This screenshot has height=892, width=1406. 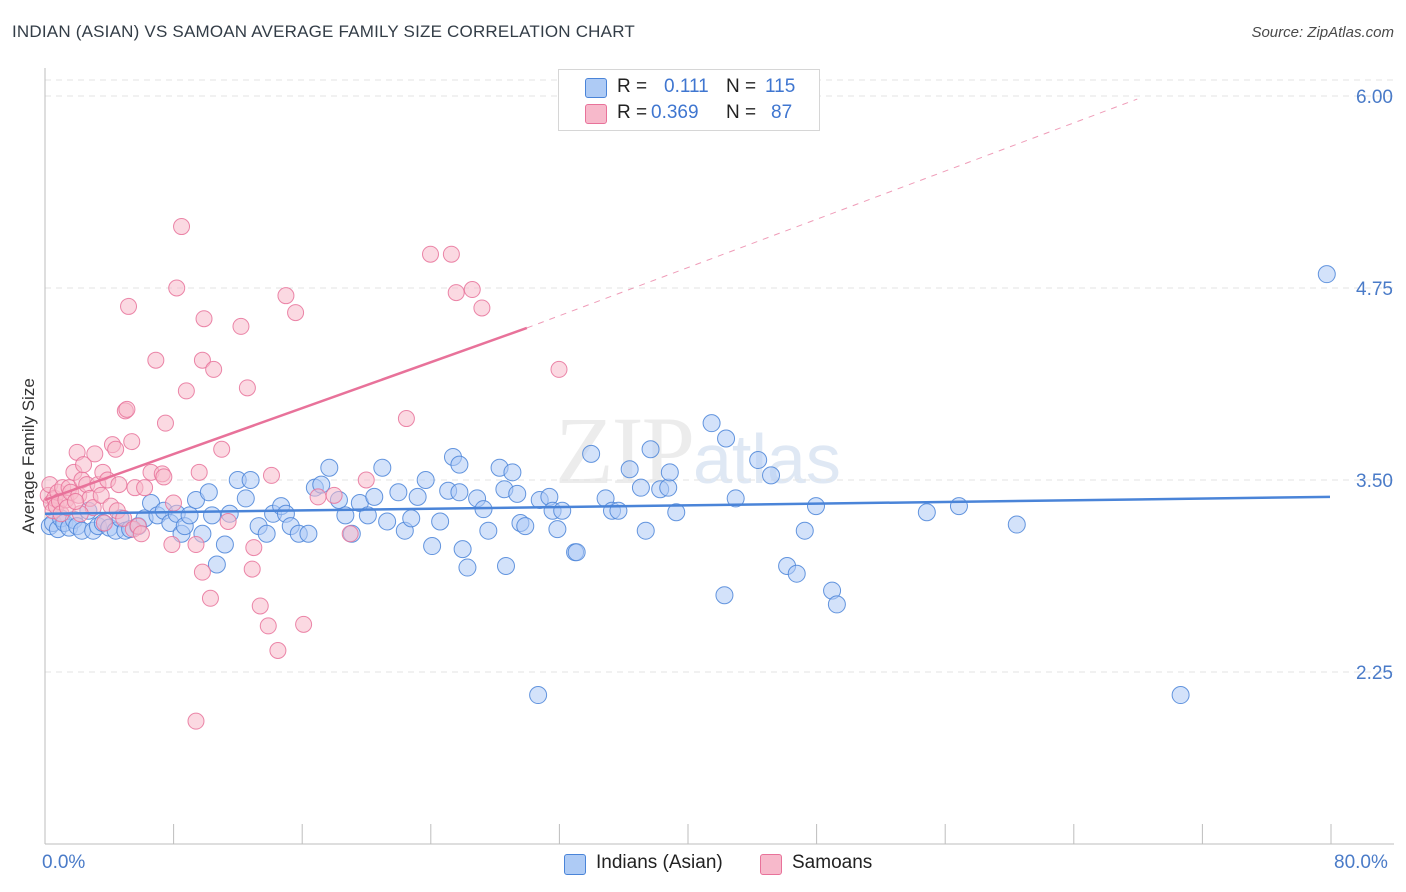 What do you see at coordinates (64, 862) in the screenshot?
I see `x-min-label: 0.0%` at bounding box center [64, 862].